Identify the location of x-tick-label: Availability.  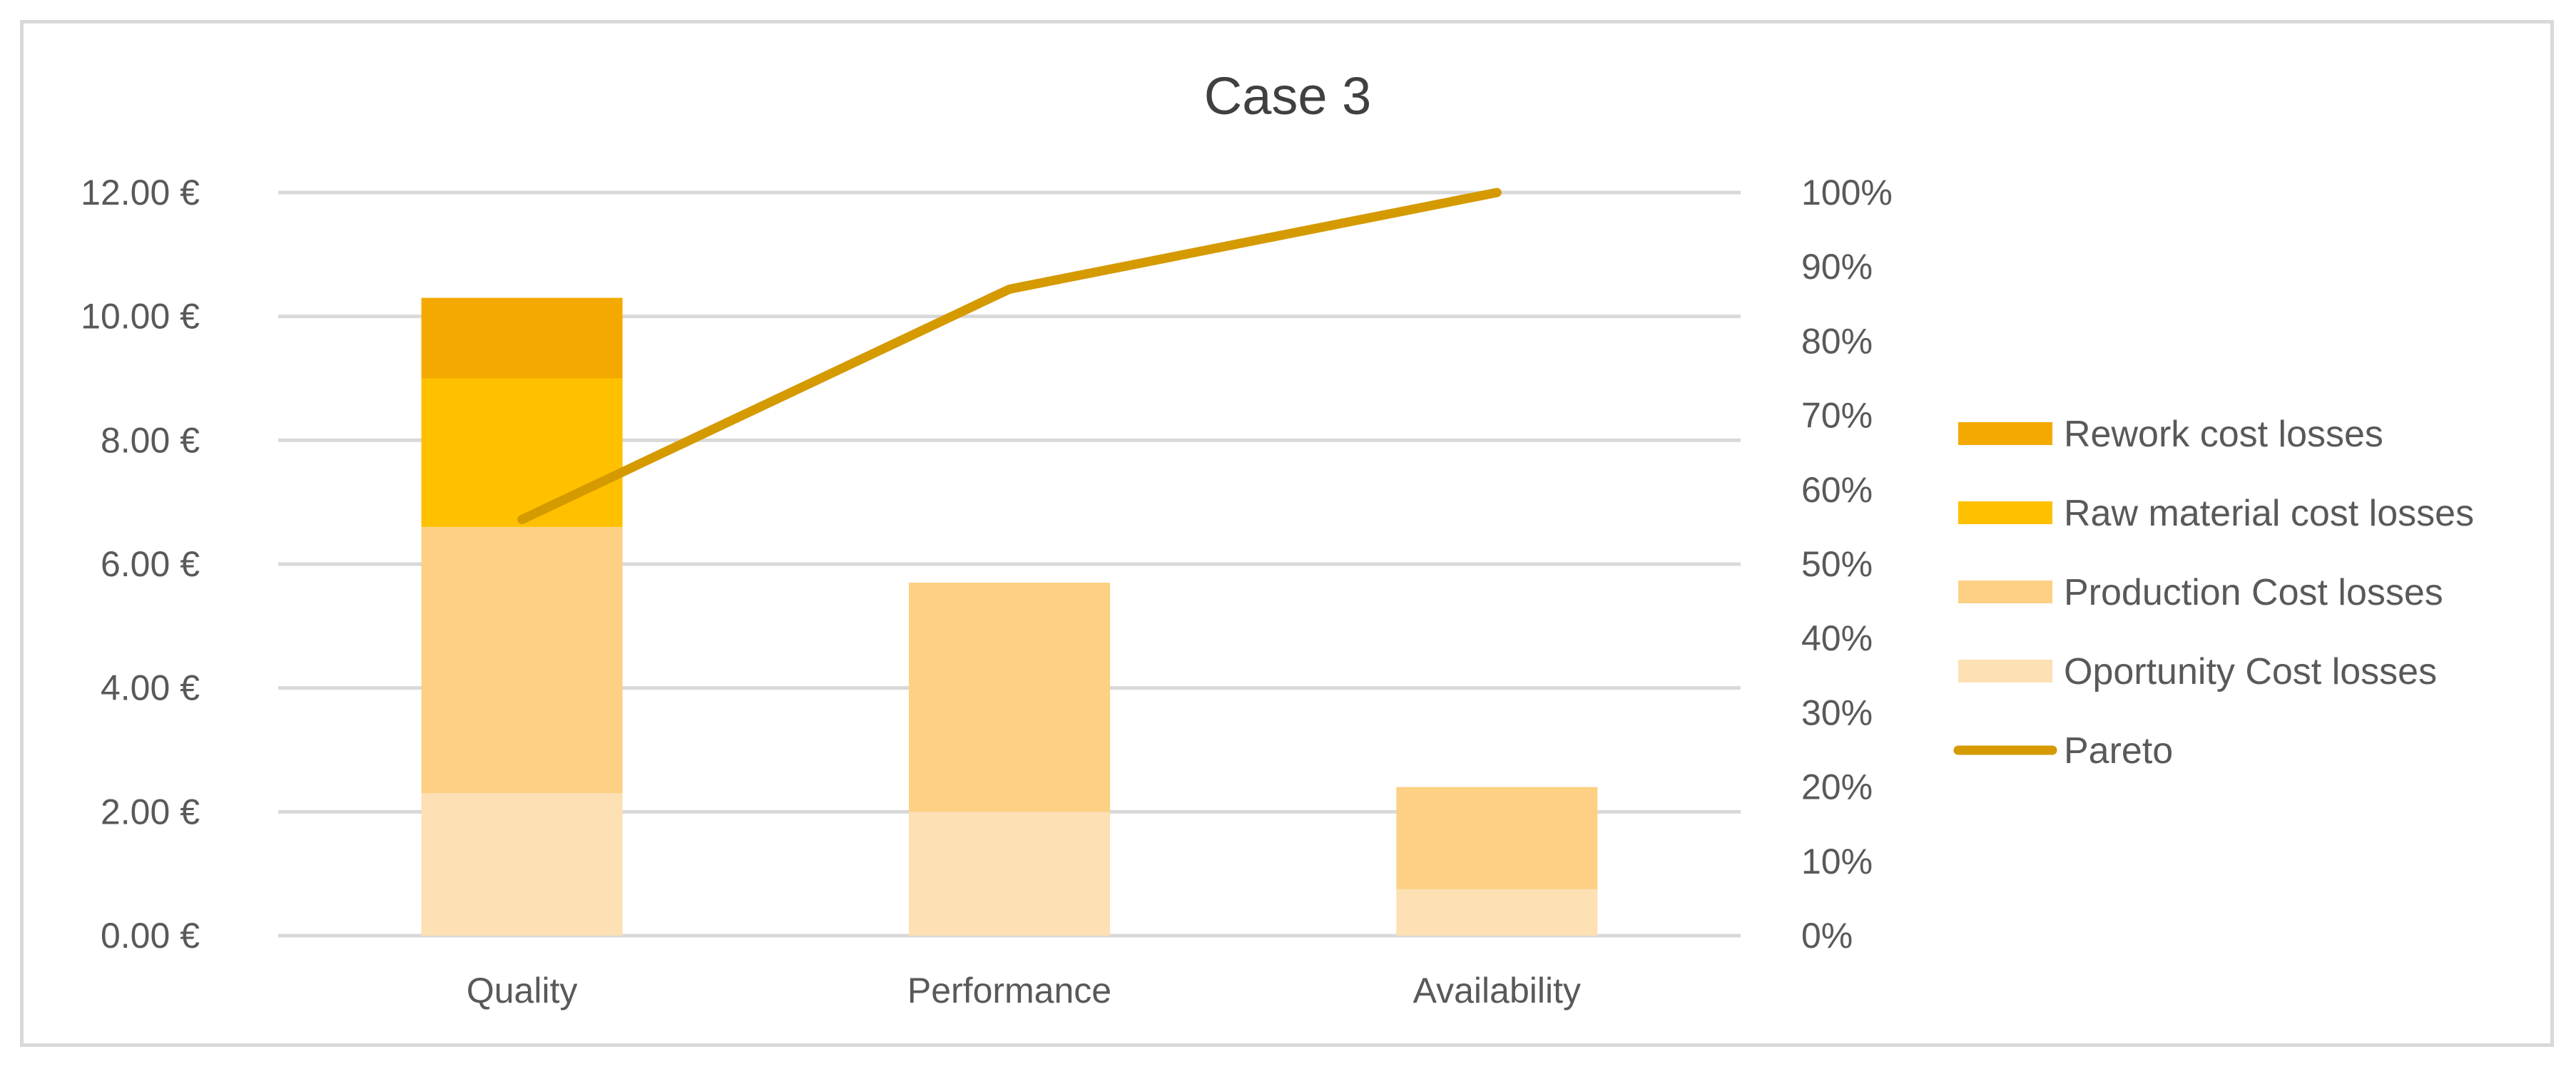
(1497, 991).